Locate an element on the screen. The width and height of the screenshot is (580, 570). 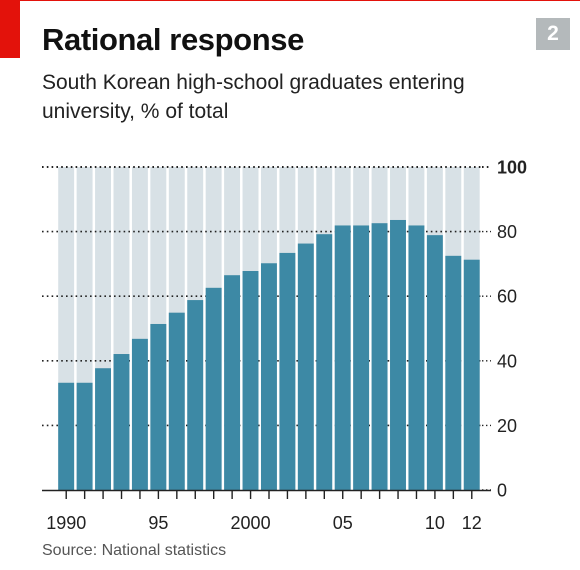
bar-1994 is located at coordinates (139, 414).